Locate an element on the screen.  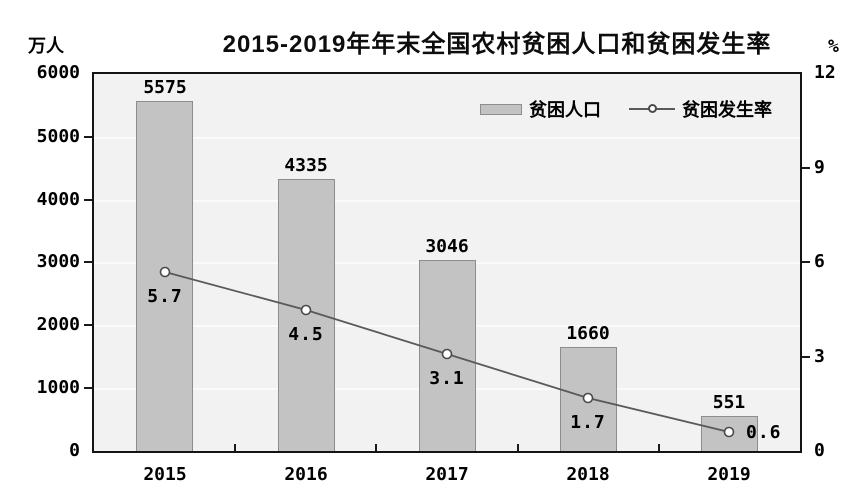
x-axis-label: 2019 is located at coordinates (729, 474).